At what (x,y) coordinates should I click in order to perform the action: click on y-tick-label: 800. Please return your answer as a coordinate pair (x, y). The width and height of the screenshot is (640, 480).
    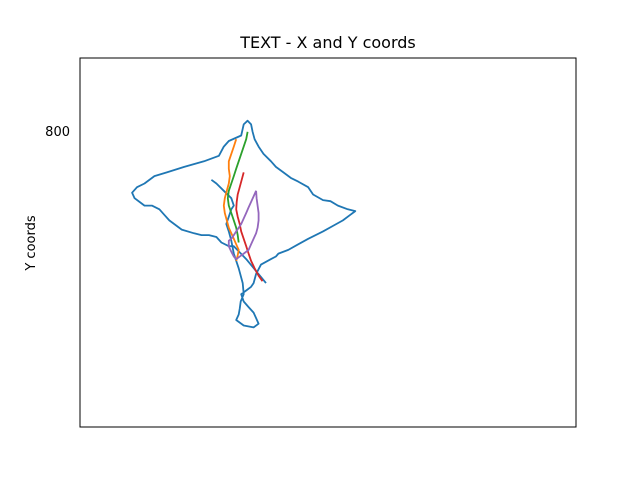
    Looking at the image, I should click on (57, 132).